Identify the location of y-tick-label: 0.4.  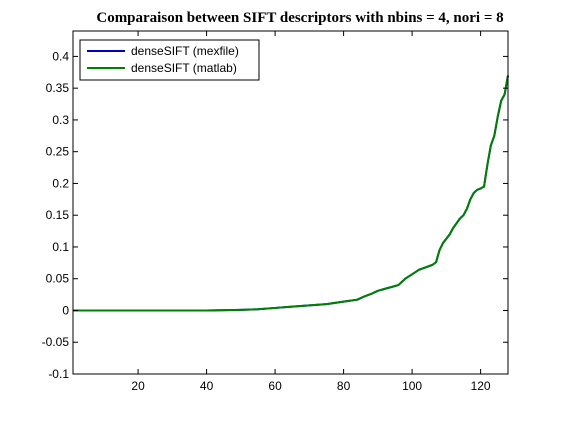
(60, 56).